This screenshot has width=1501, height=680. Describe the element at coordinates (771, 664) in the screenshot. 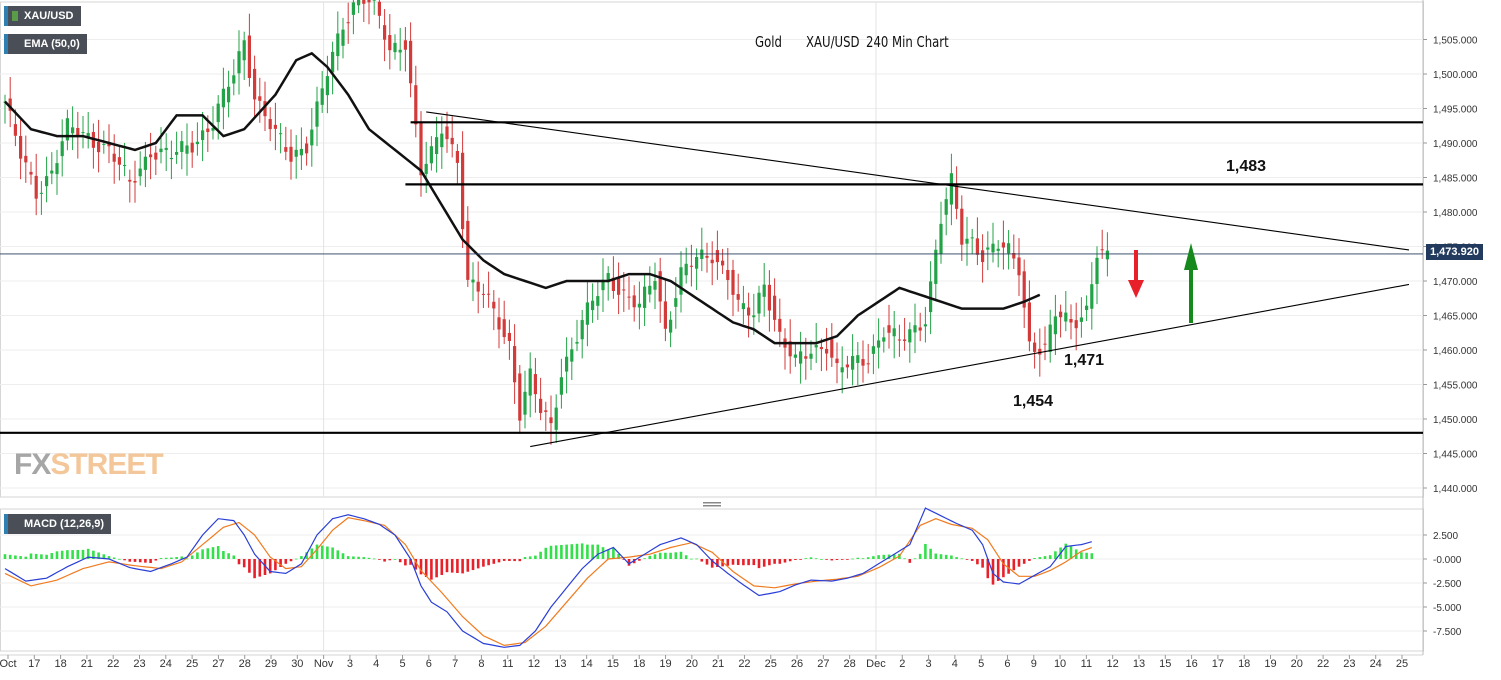

I see `x-tick-label: 25` at that location.